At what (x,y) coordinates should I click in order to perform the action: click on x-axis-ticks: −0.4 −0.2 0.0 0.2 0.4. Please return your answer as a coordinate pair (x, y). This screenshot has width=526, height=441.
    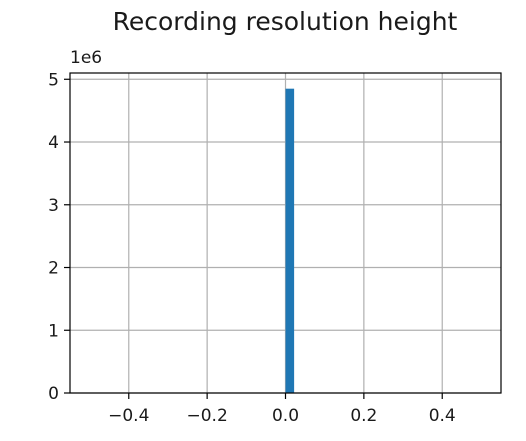
    Looking at the image, I should click on (282, 409).